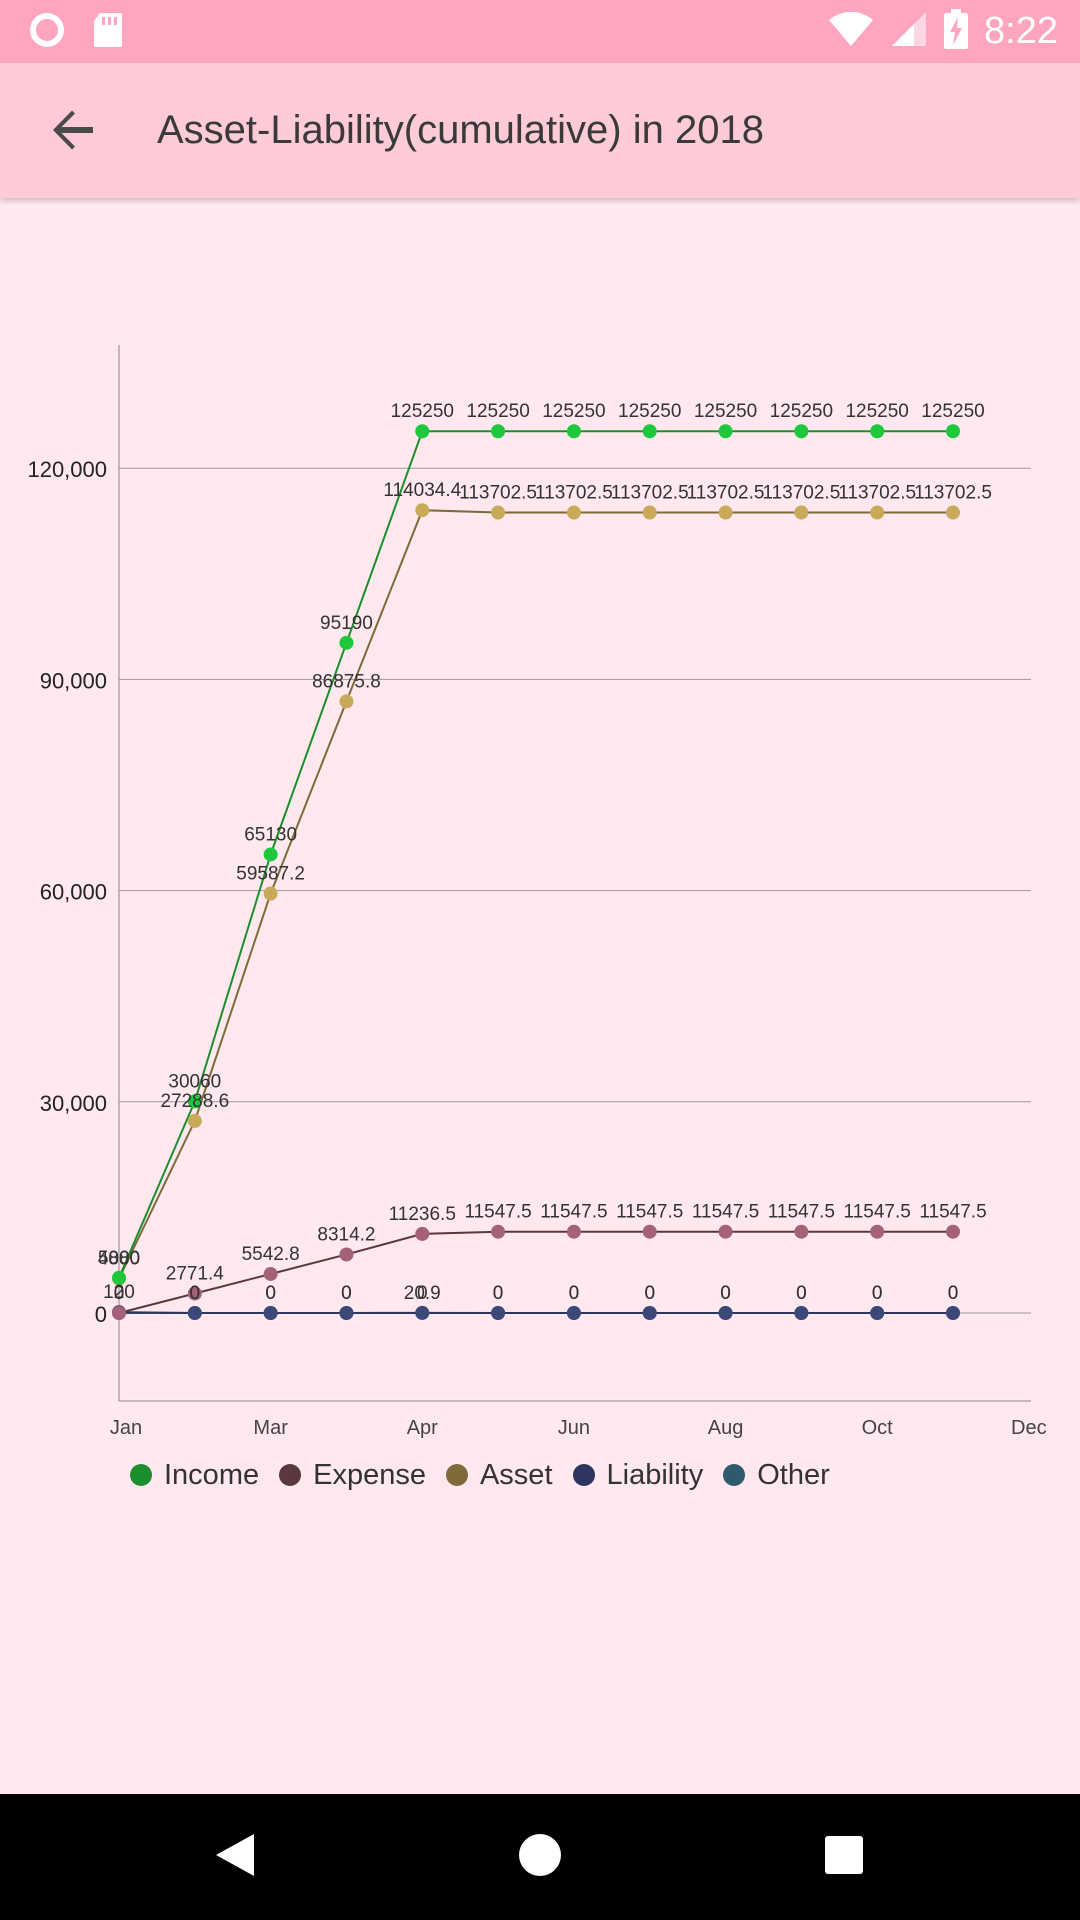  What do you see at coordinates (878, 1428) in the screenshot?
I see `x-tick-label: Oct` at bounding box center [878, 1428].